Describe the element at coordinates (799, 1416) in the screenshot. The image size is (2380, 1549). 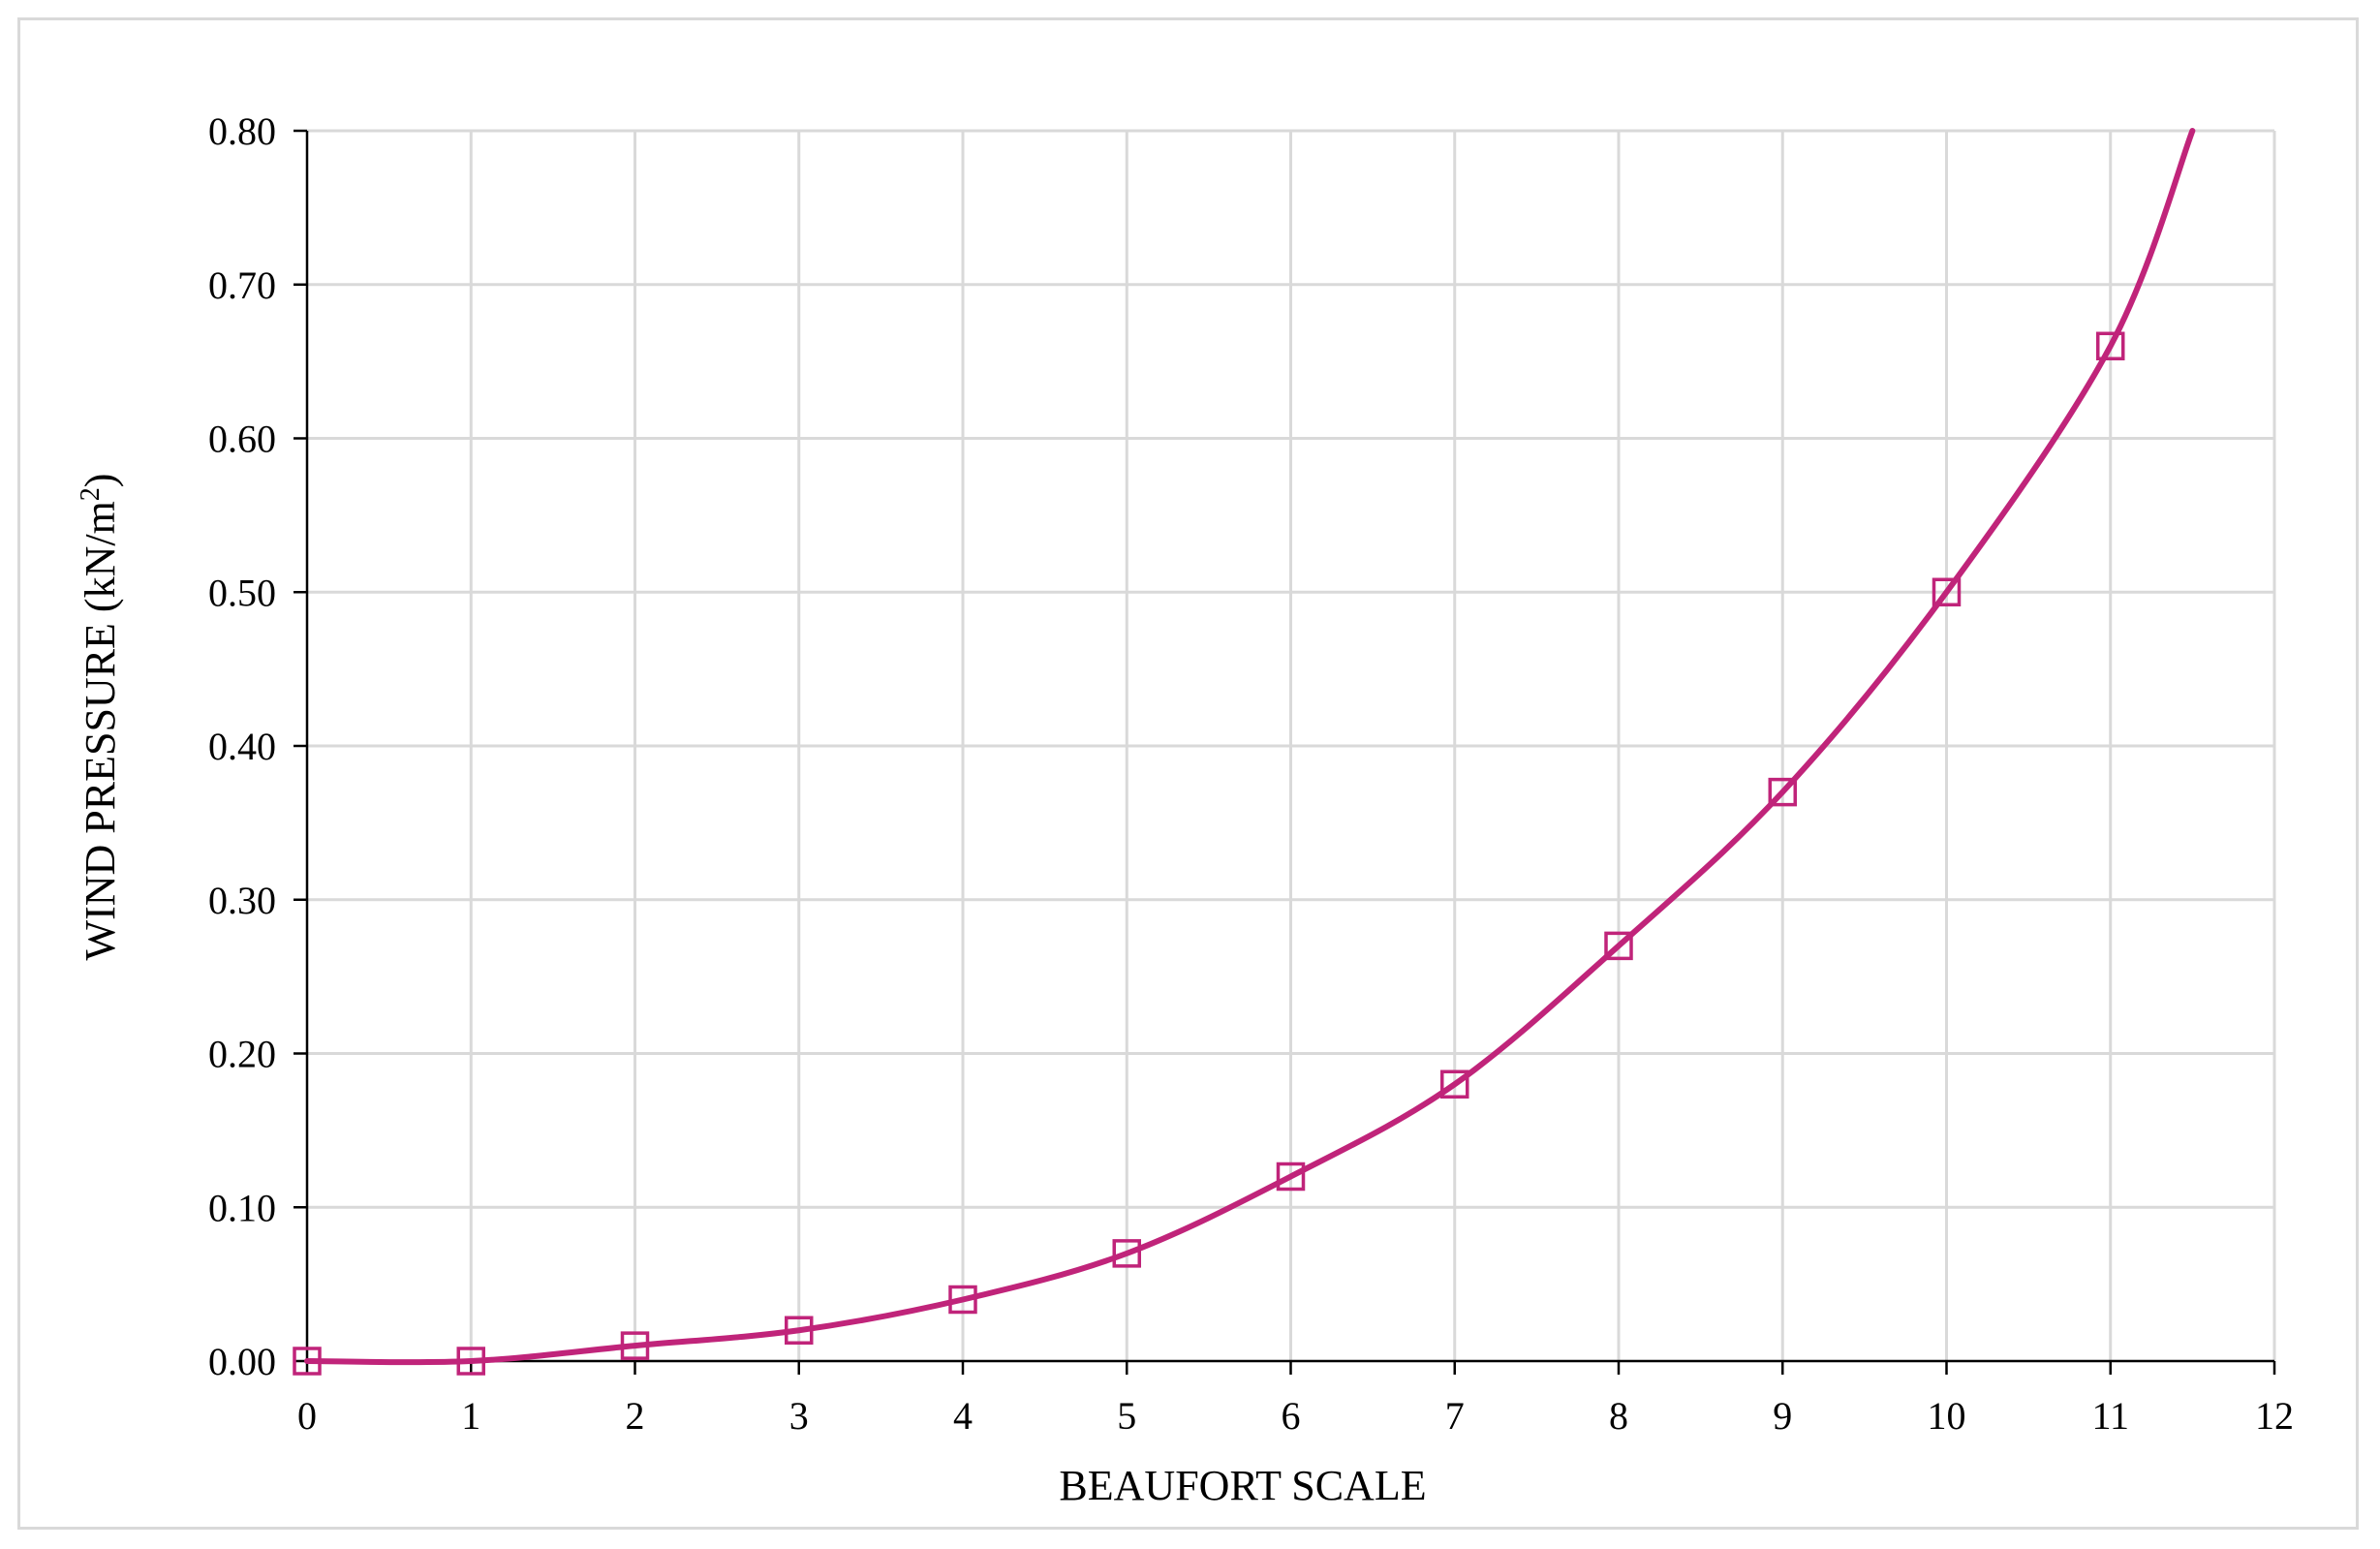
I see `x-tick-label: 3` at that location.